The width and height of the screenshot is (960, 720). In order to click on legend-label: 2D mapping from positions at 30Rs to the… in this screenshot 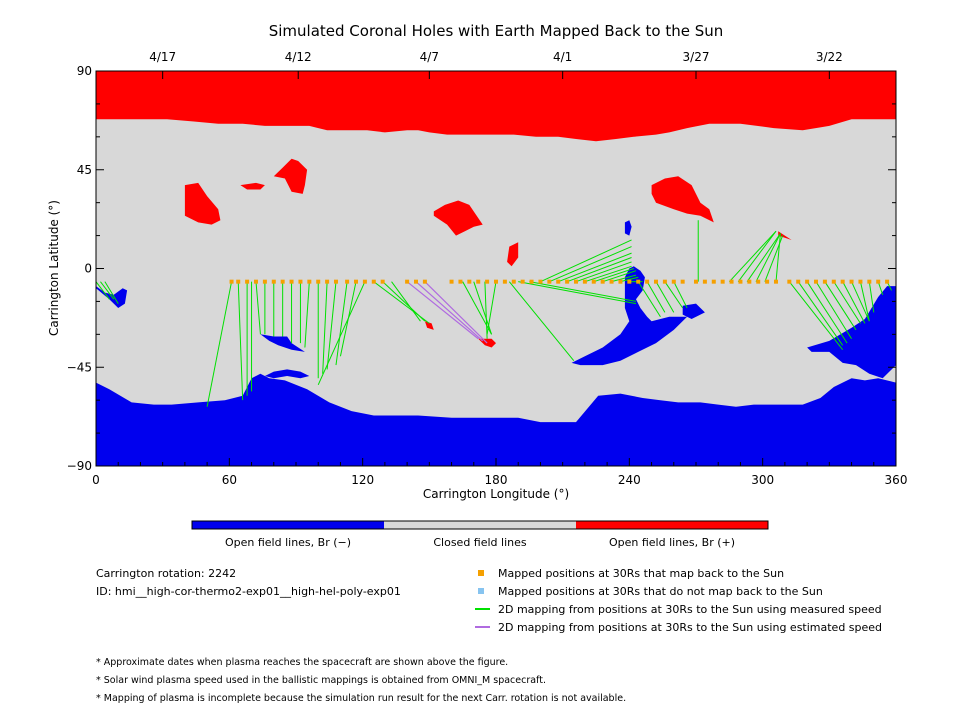, I will do `click(690, 627)`.